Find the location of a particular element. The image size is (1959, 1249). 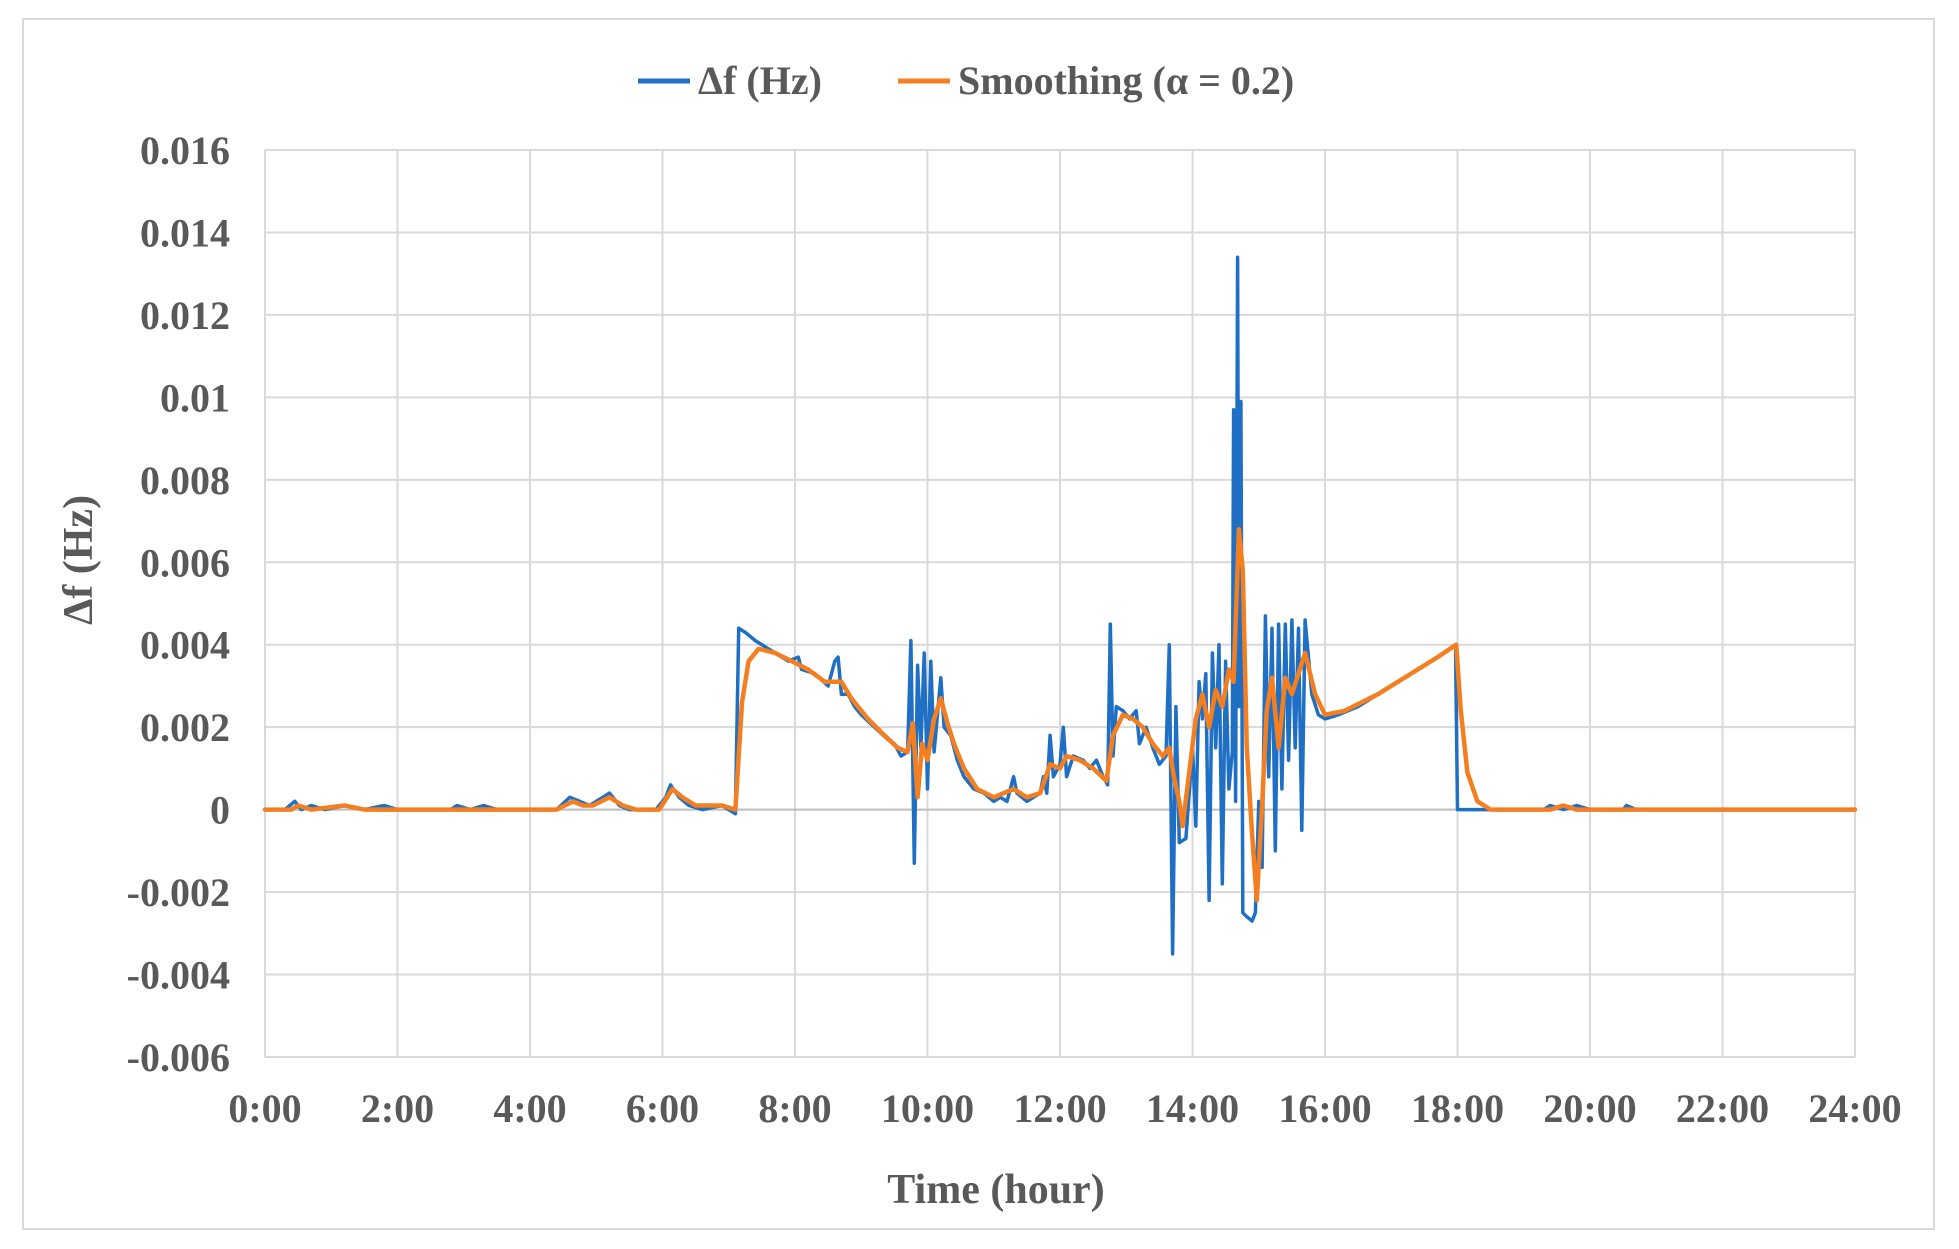

y-tick-label: 0.008 is located at coordinates (185, 480).